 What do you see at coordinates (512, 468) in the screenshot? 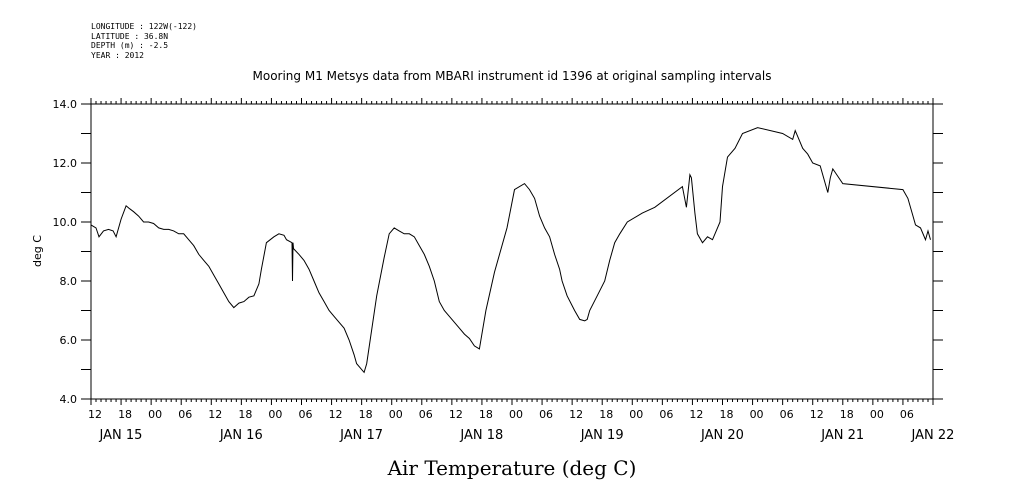
I see `x-axis-title: Air Temperature (deg C)` at bounding box center [512, 468].